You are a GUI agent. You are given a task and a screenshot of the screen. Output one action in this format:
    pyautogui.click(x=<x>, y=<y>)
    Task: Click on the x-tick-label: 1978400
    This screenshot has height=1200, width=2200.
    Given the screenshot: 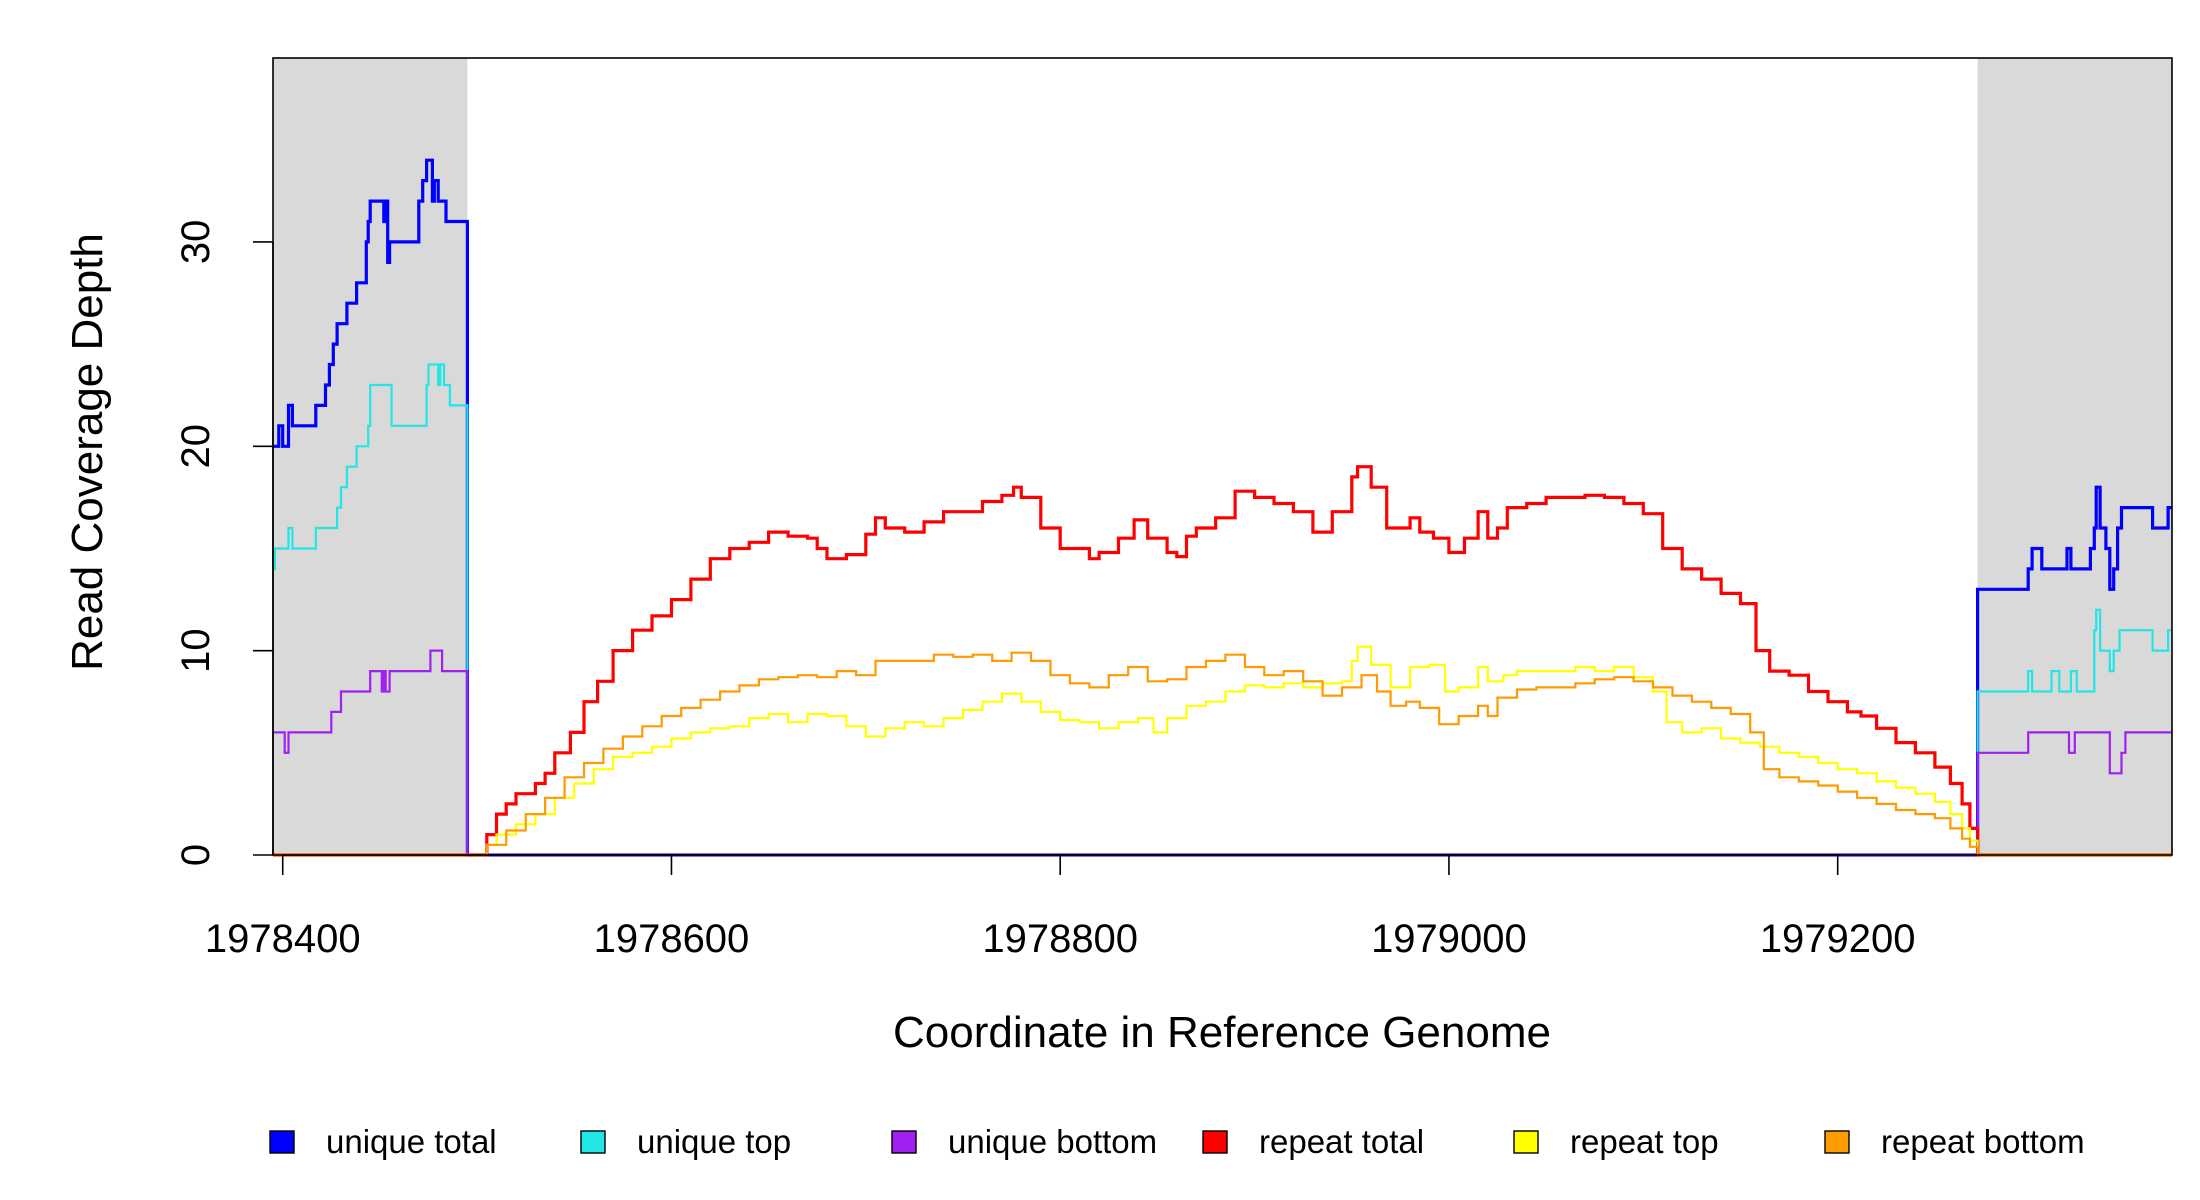 What is the action you would take?
    pyautogui.click(x=283, y=939)
    